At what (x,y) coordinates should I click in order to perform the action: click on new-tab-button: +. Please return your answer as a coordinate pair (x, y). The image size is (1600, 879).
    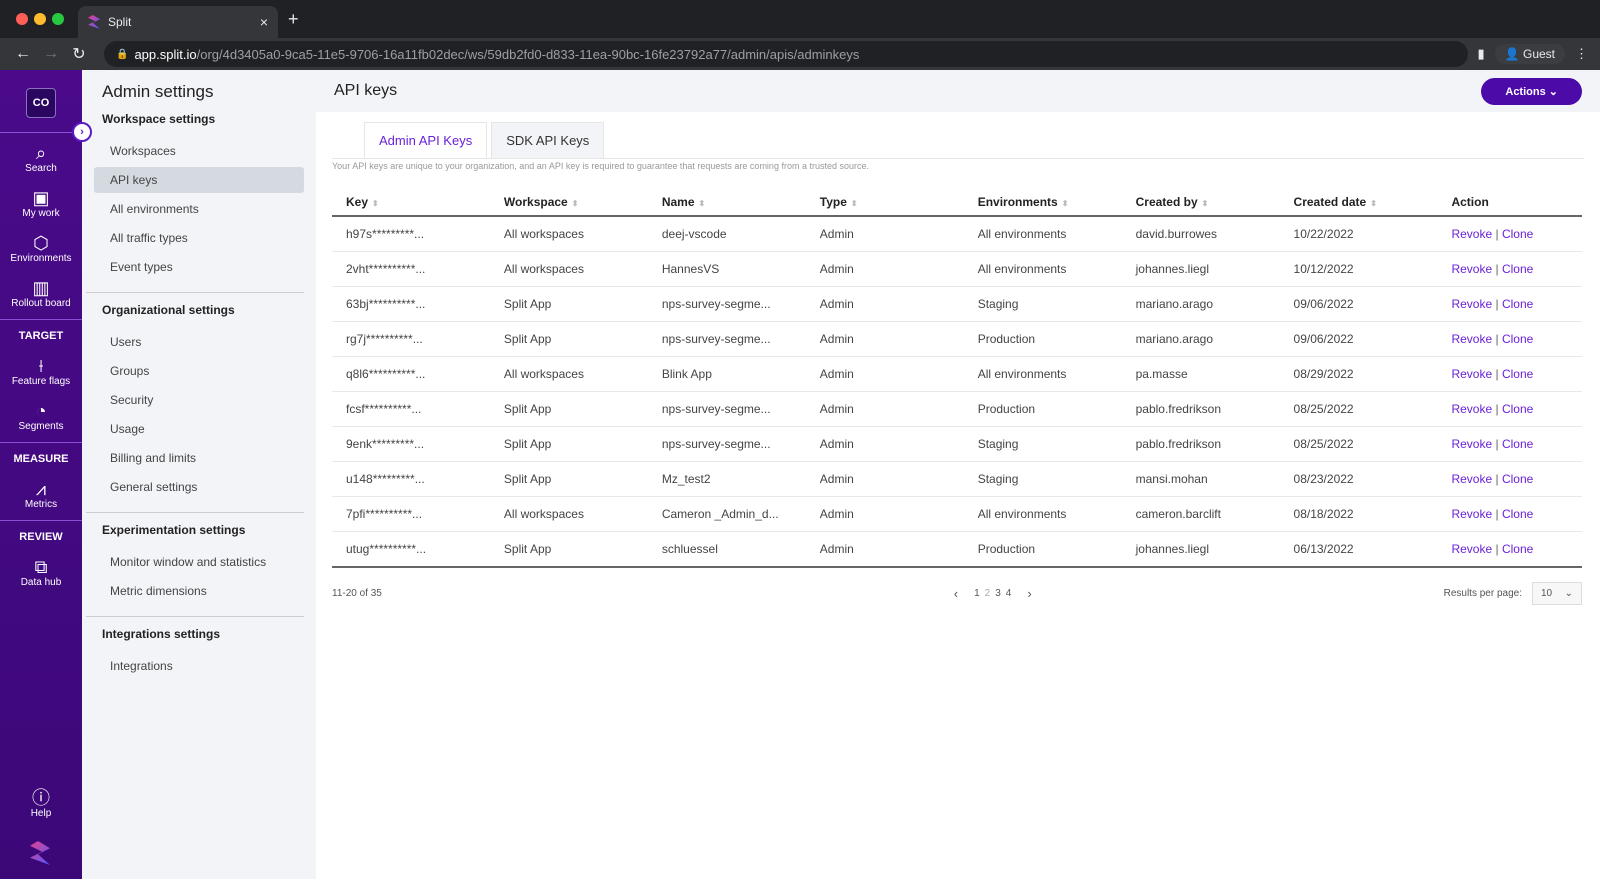
    Looking at the image, I should click on (293, 19).